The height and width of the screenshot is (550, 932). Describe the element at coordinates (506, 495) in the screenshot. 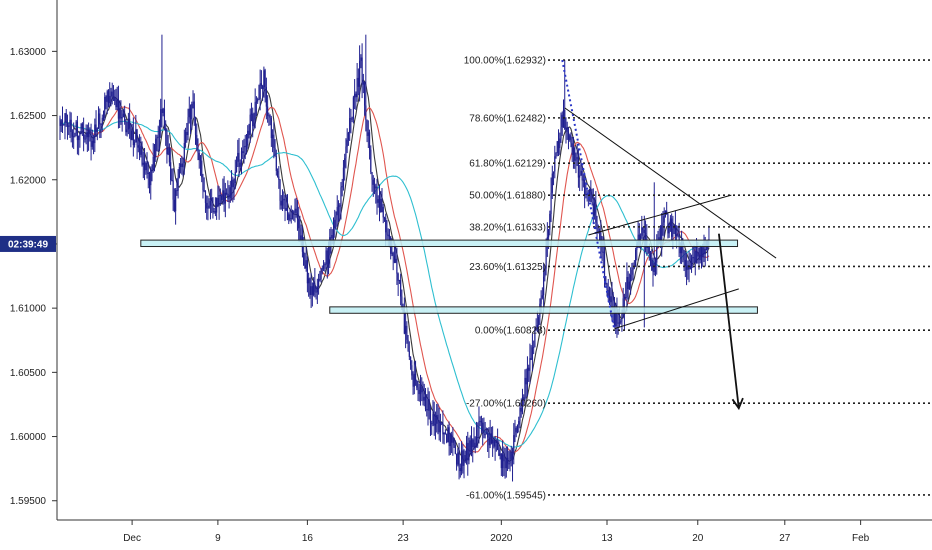

I see `fib-level-label: -61.00%(1.59545)` at that location.